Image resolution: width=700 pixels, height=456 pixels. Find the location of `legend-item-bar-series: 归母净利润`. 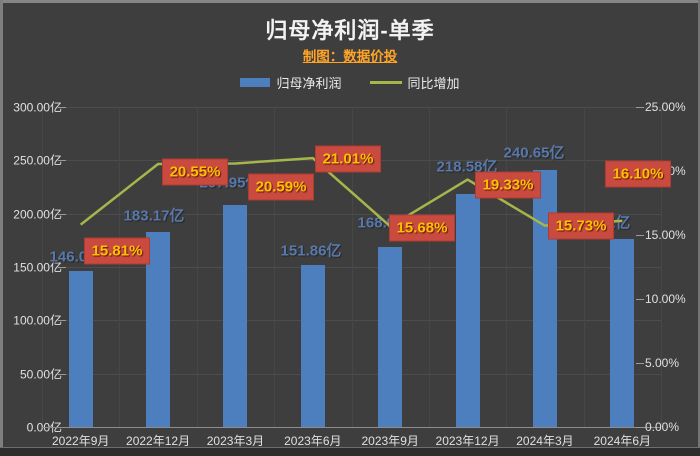

legend-item-bar-series: 归母净利润 is located at coordinates (291, 82).